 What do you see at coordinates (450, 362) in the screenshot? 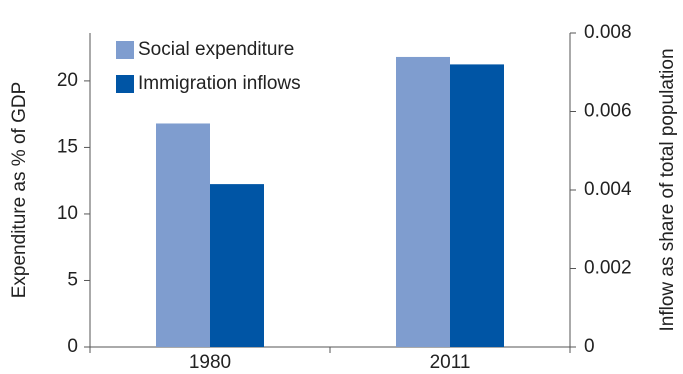
I see `x-tick-label: 2011` at bounding box center [450, 362].